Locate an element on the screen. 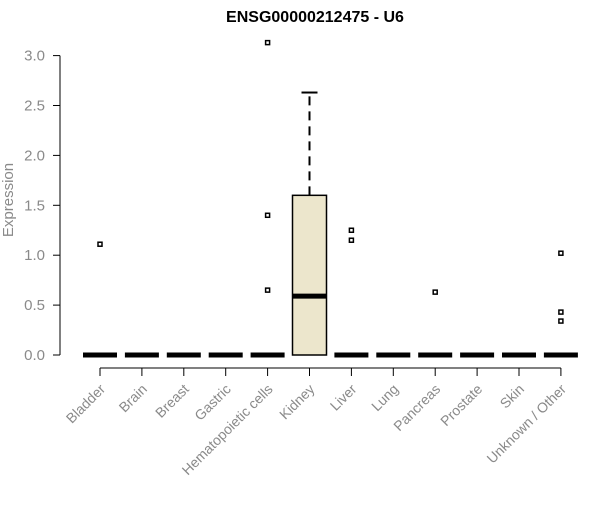  y-tick-label: 1.0 is located at coordinates (34, 255).